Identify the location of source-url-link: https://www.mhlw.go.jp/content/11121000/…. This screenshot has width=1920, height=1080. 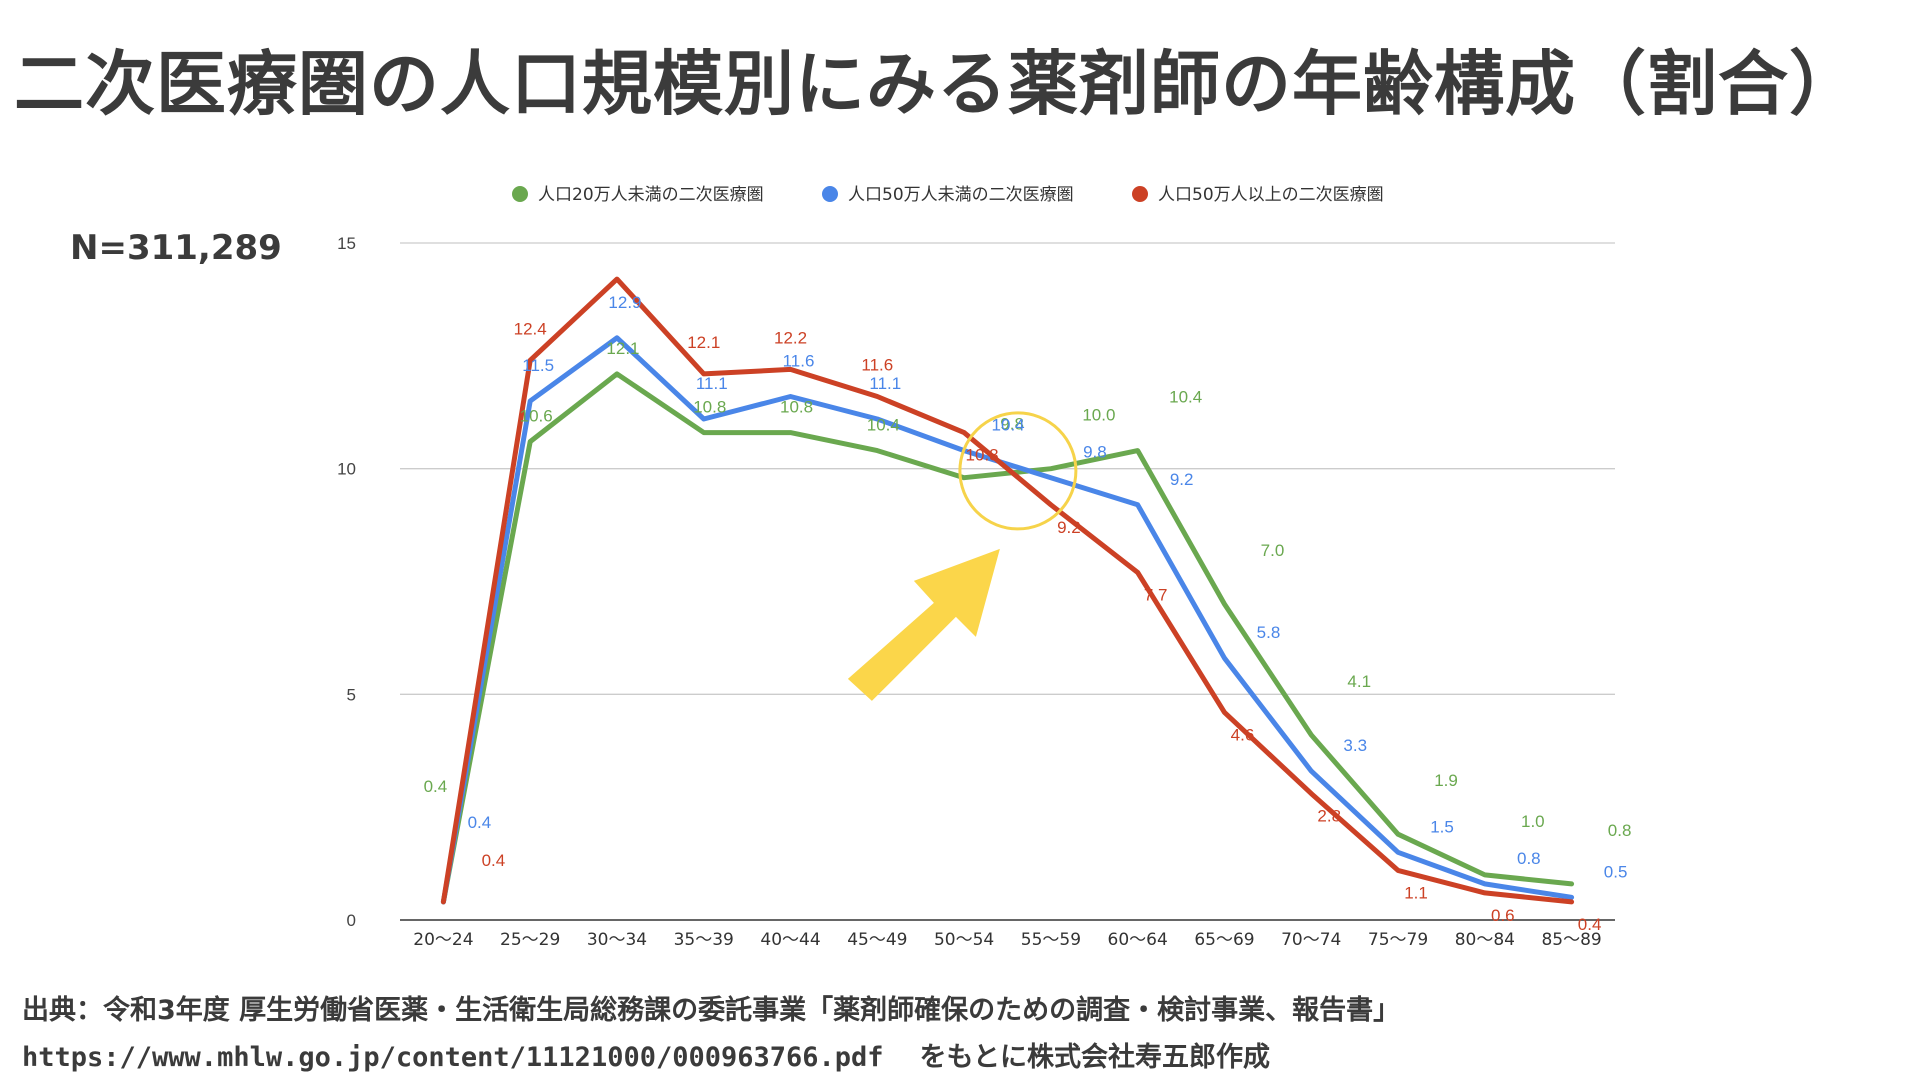
(453, 1057).